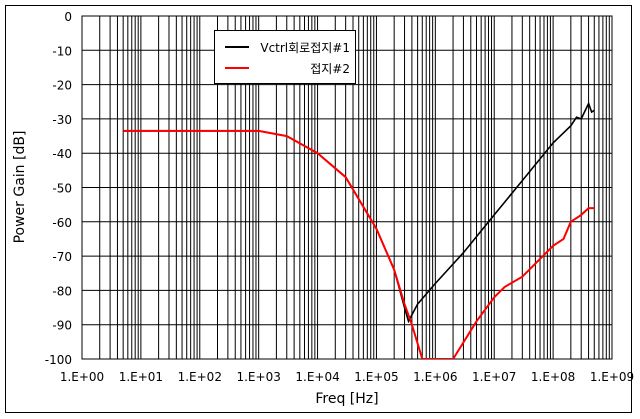 Image resolution: width=640 pixels, height=419 pixels. What do you see at coordinates (68, 17) in the screenshot?
I see `y-tick-label: 0` at bounding box center [68, 17].